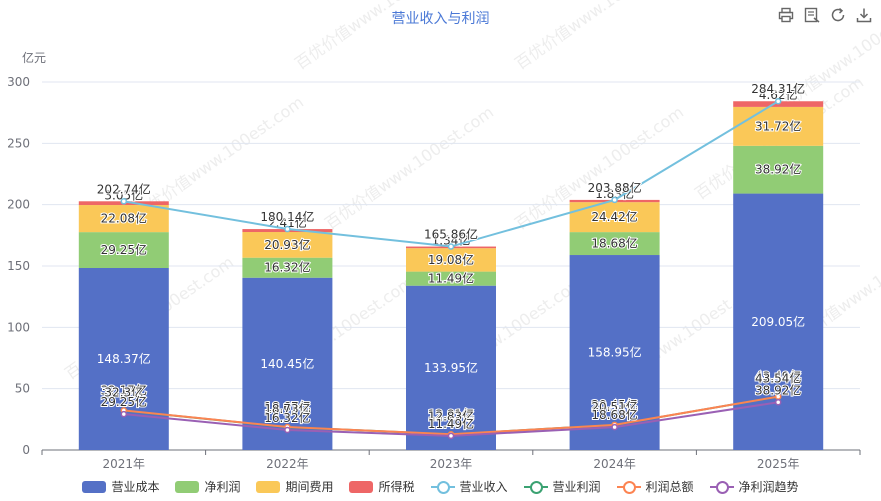  What do you see at coordinates (778, 376) in the screenshot?
I see `line-data-label: 43.49亿` at bounding box center [778, 376].